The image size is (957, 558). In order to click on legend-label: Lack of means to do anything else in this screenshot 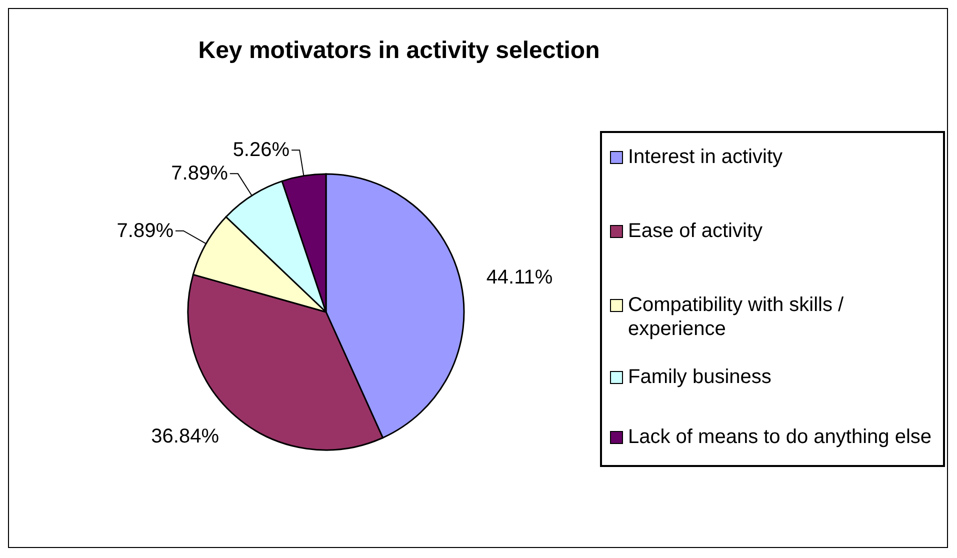, I will do `click(780, 437)`.